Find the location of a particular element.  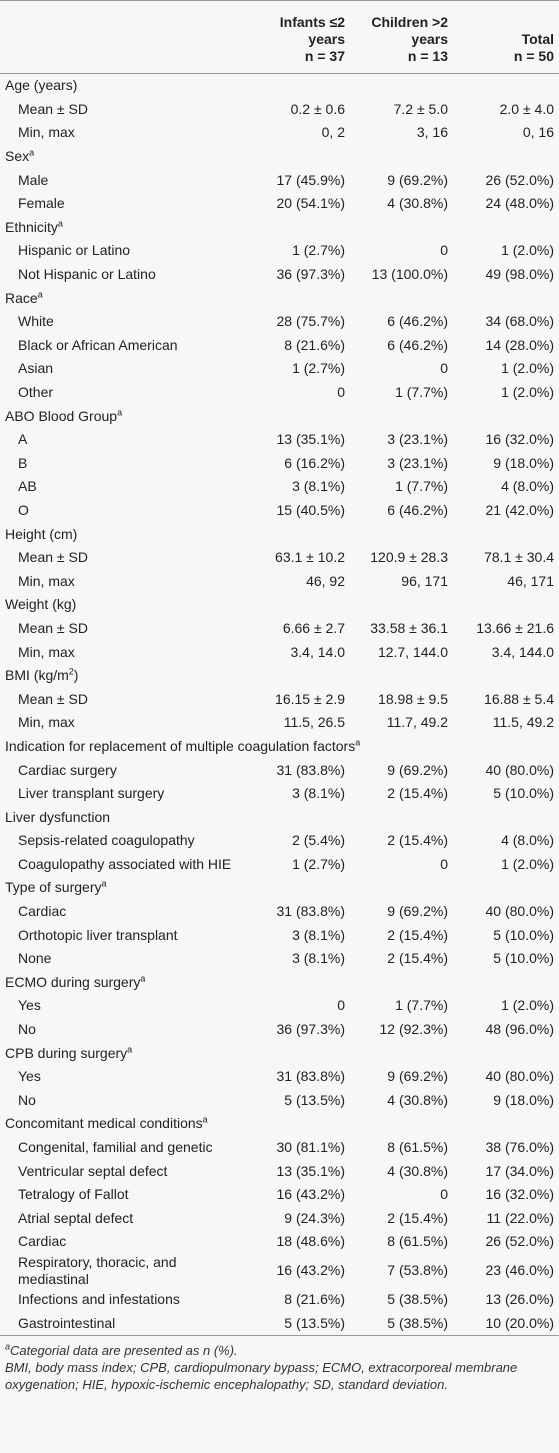

value-cell: 40 (80.0%) is located at coordinates (519, 911).